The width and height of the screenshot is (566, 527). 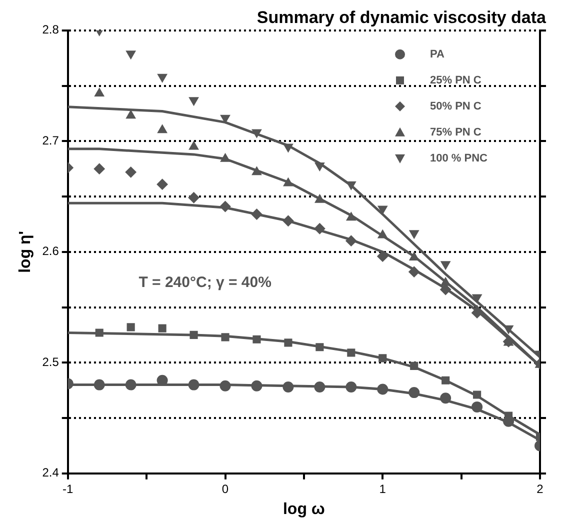 I want to click on y-tick-label: 2.7, so click(x=51, y=140).